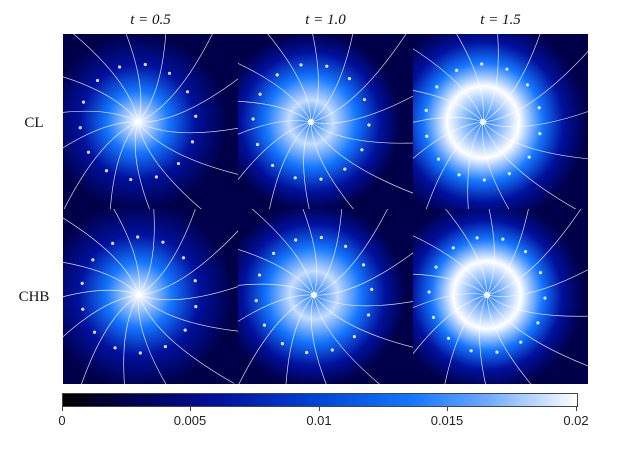 Image resolution: width=644 pixels, height=449 pixels. I want to click on panel-chb-t10, so click(325, 296).